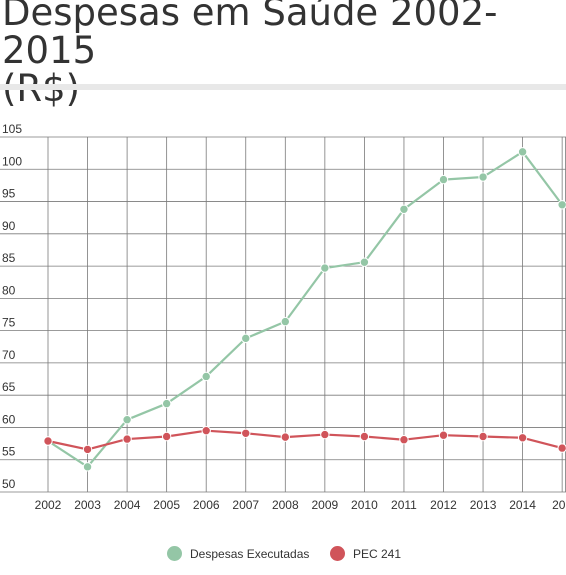  I want to click on legend-marker-despesas, so click(174, 553).